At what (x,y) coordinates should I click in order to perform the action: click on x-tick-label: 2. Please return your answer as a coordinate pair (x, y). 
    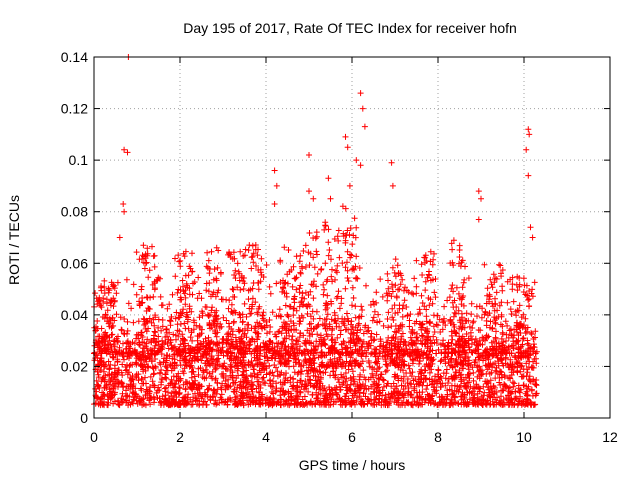
    Looking at the image, I should click on (180, 437).